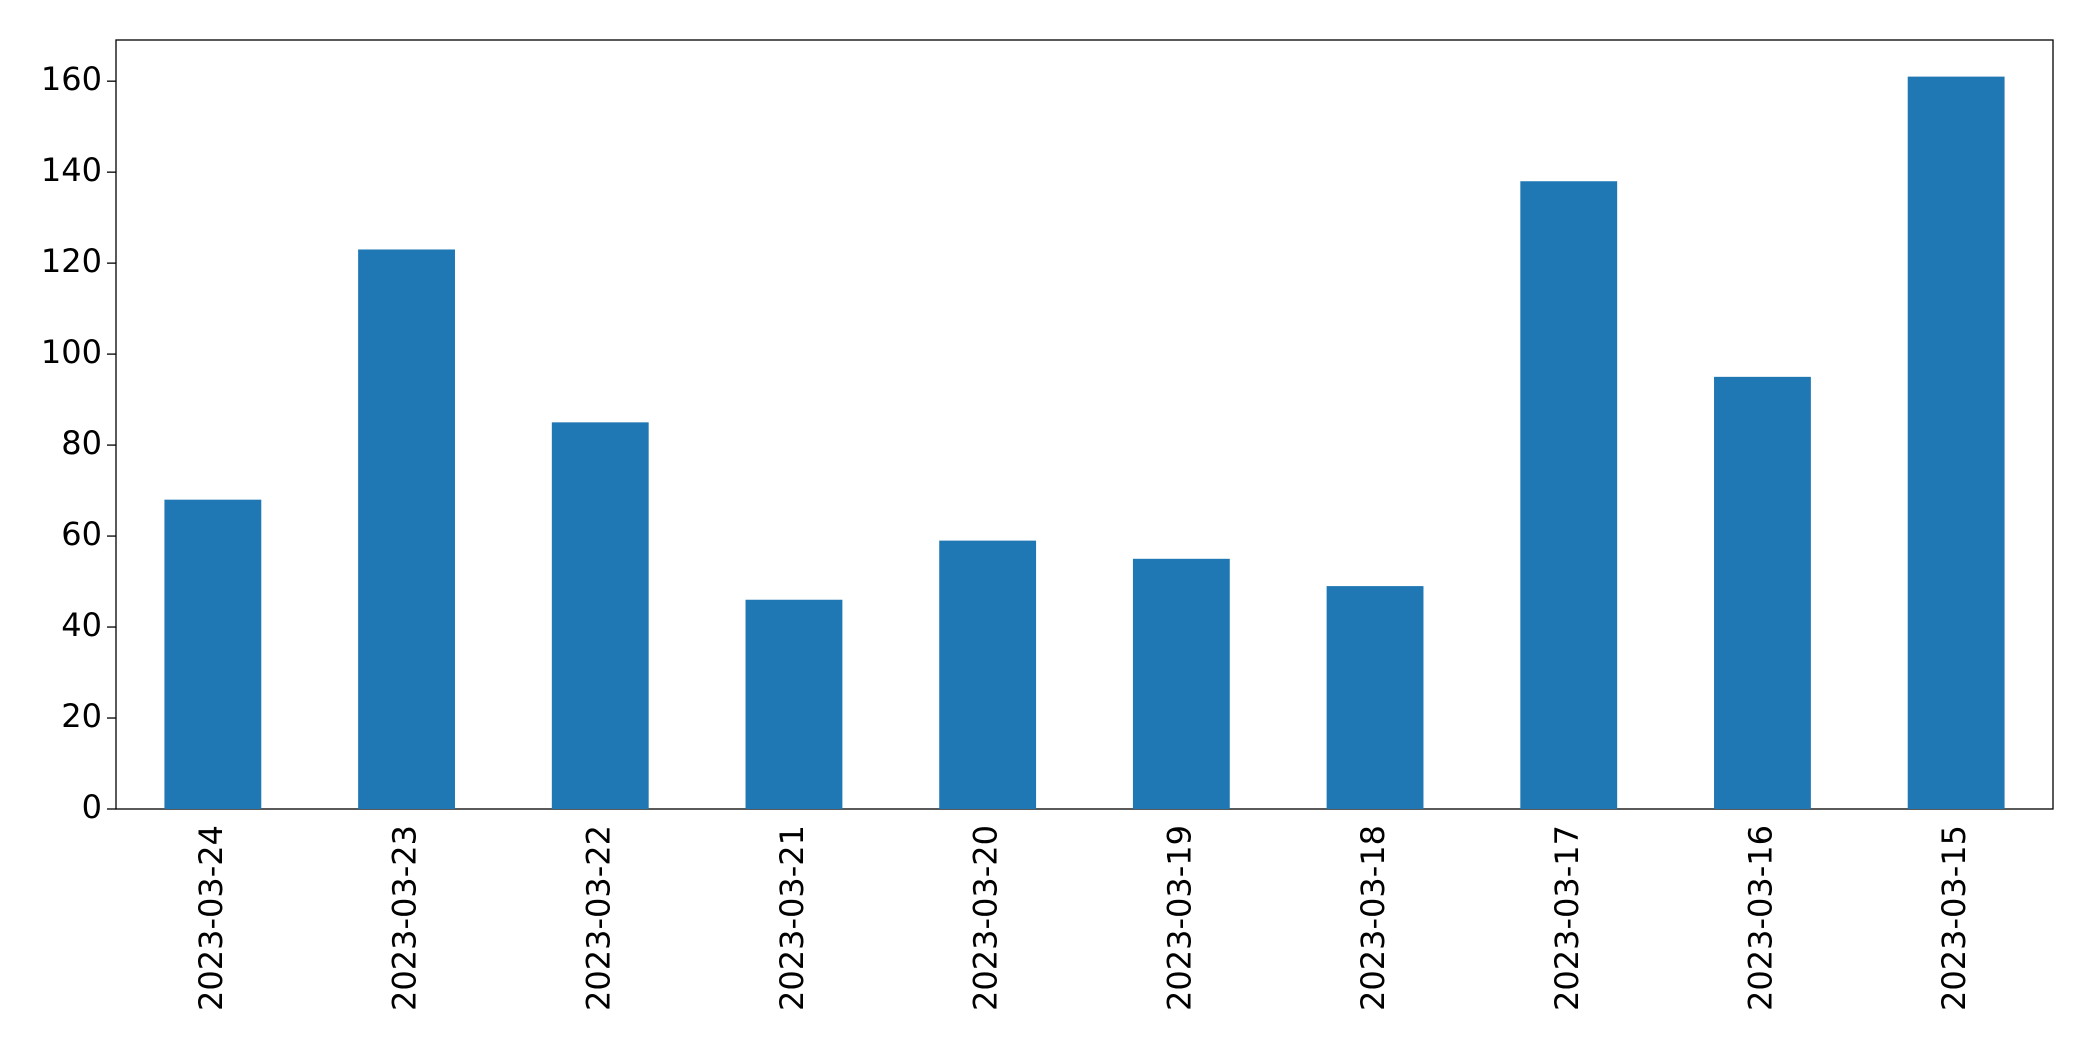 This screenshot has width=2093, height=1061. What do you see at coordinates (1760, 918) in the screenshot?
I see `x-tick-label: 2023-03-16` at bounding box center [1760, 918].